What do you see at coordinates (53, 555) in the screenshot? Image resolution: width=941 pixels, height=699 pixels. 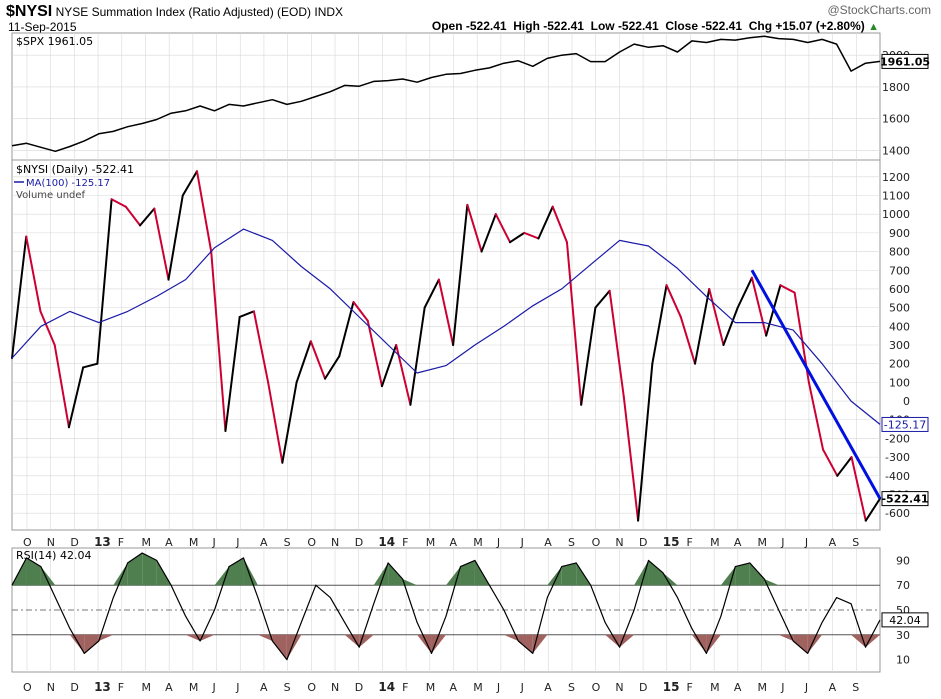 I see `rsi-legend: RSI(14) 42.04` at bounding box center [53, 555].